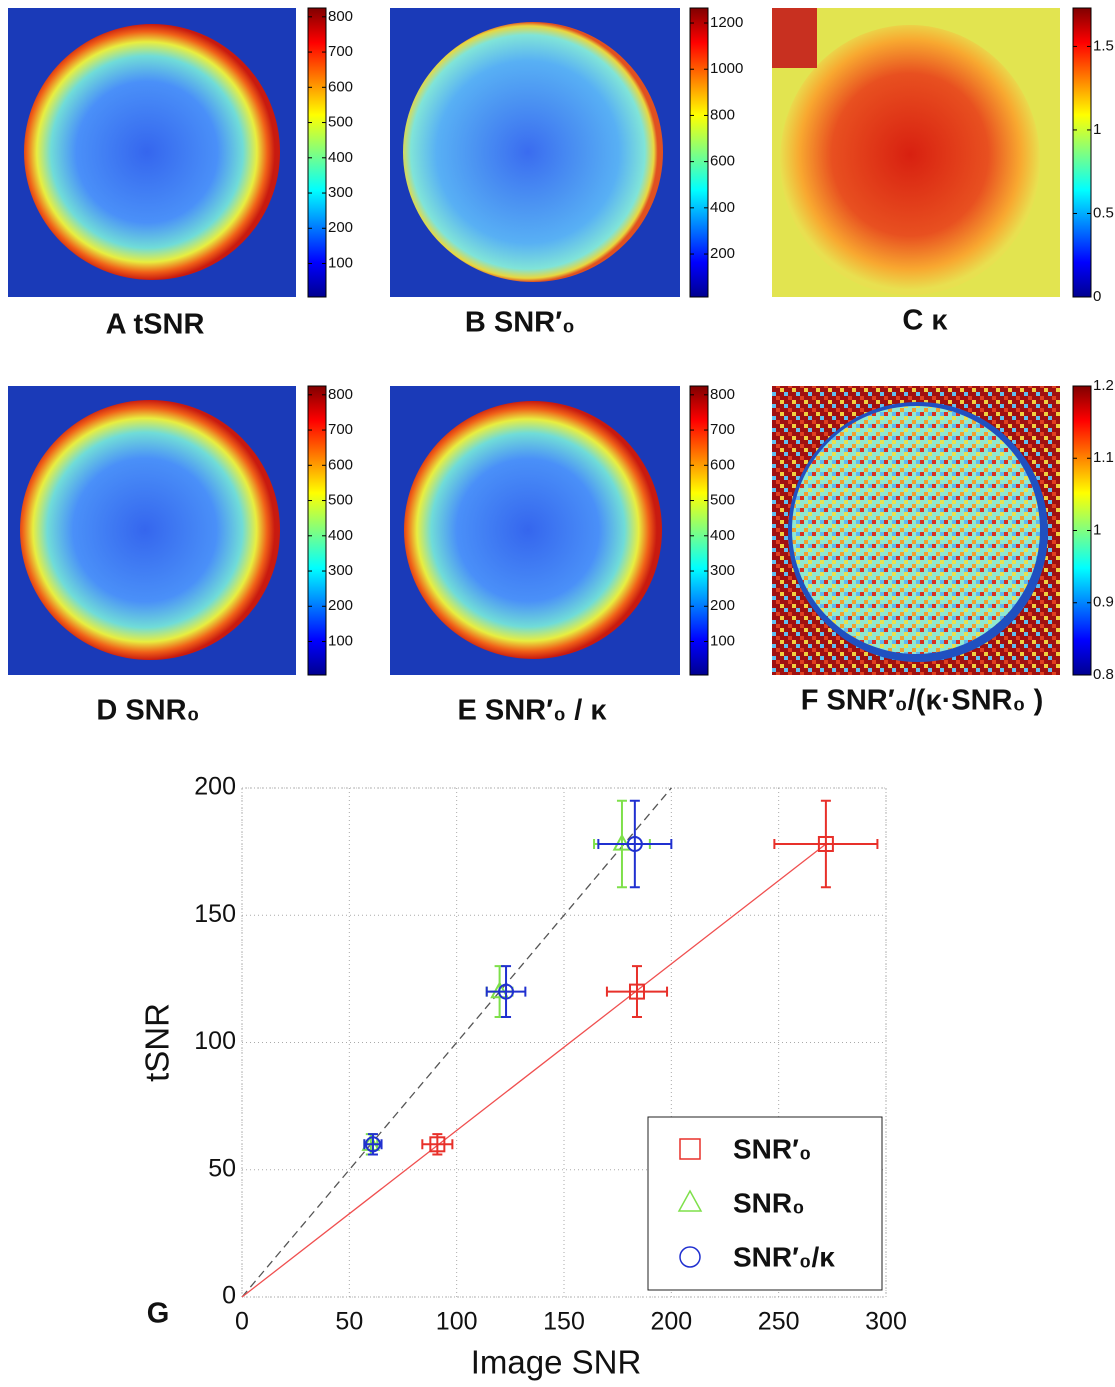 Image resolution: width=1115 pixels, height=1387 pixels. What do you see at coordinates (349, 1322) in the screenshot?
I see `x-tick-label: 50` at bounding box center [349, 1322].